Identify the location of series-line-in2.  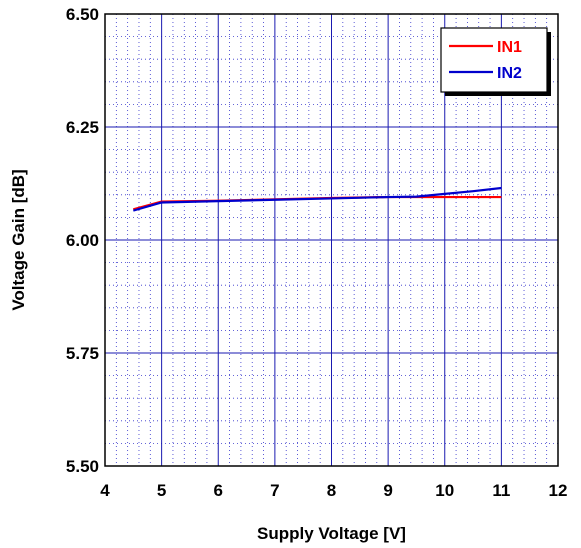
(317, 199).